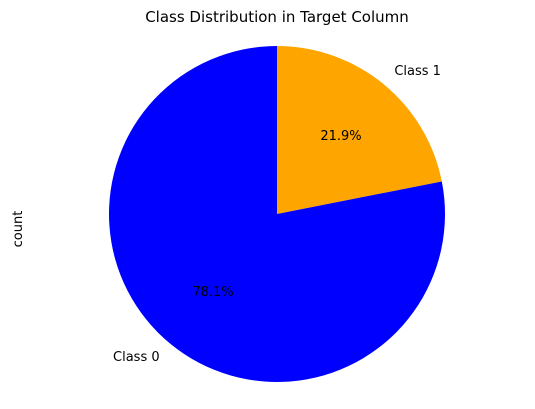  What do you see at coordinates (340, 136) in the screenshot?
I see `slice-percent-class-1: 21.9%` at bounding box center [340, 136].